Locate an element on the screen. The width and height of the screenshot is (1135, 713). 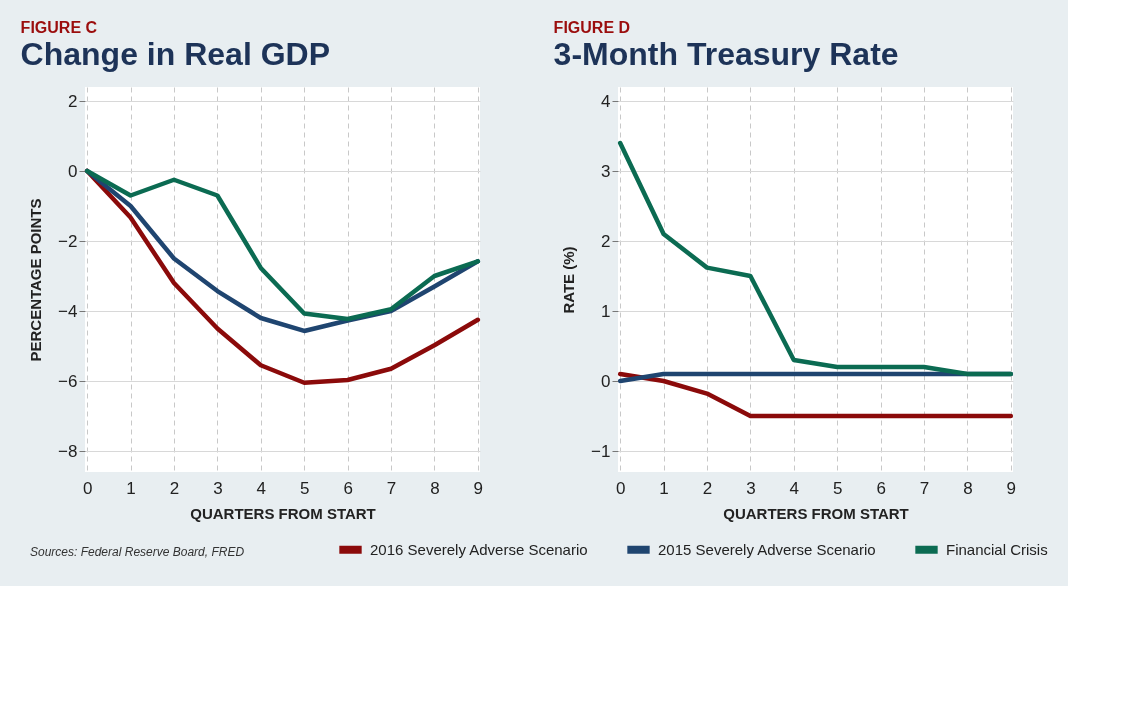
y-tick-label: 1 is located at coordinates (606, 311).